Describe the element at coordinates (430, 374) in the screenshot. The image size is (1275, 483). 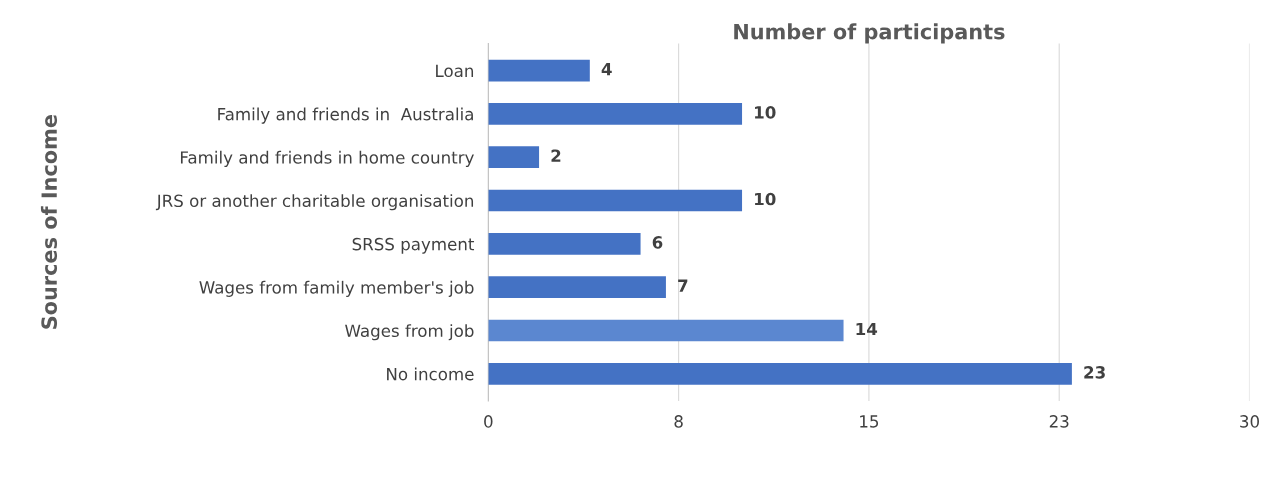
I see `y-tick-label: No income` at that location.